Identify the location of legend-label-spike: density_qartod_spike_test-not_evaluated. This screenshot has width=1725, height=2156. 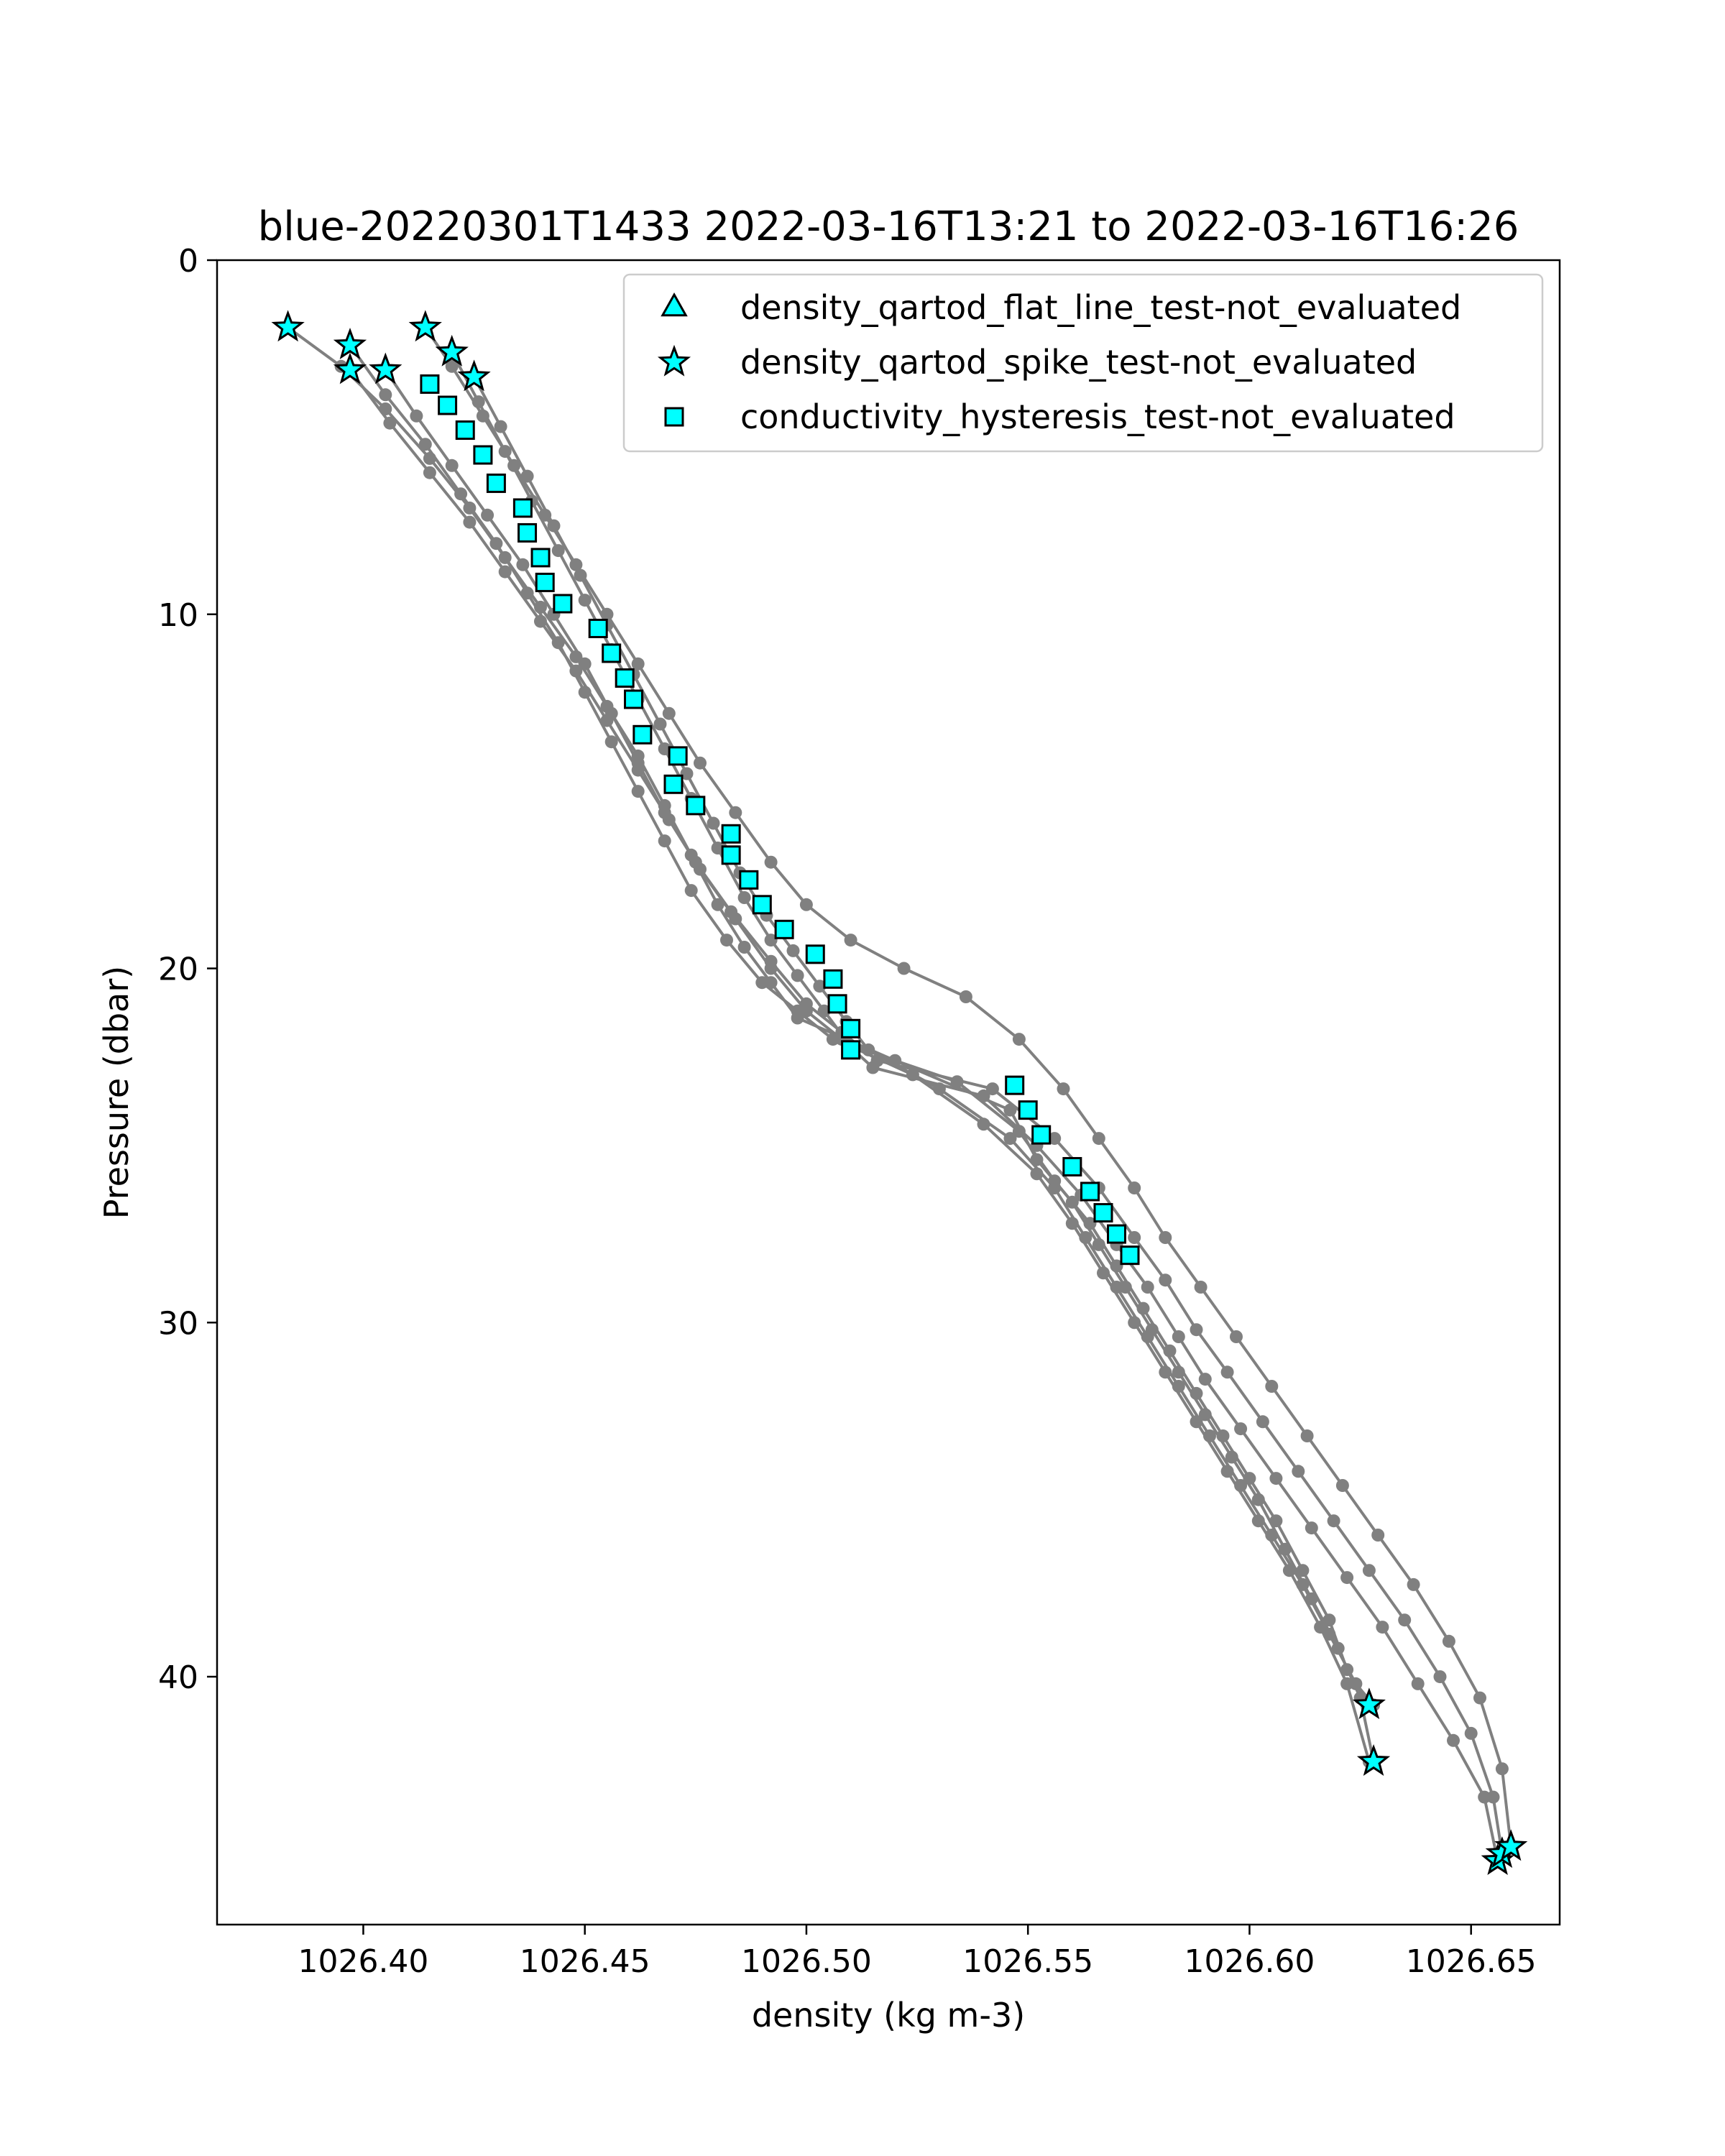
(1078, 362).